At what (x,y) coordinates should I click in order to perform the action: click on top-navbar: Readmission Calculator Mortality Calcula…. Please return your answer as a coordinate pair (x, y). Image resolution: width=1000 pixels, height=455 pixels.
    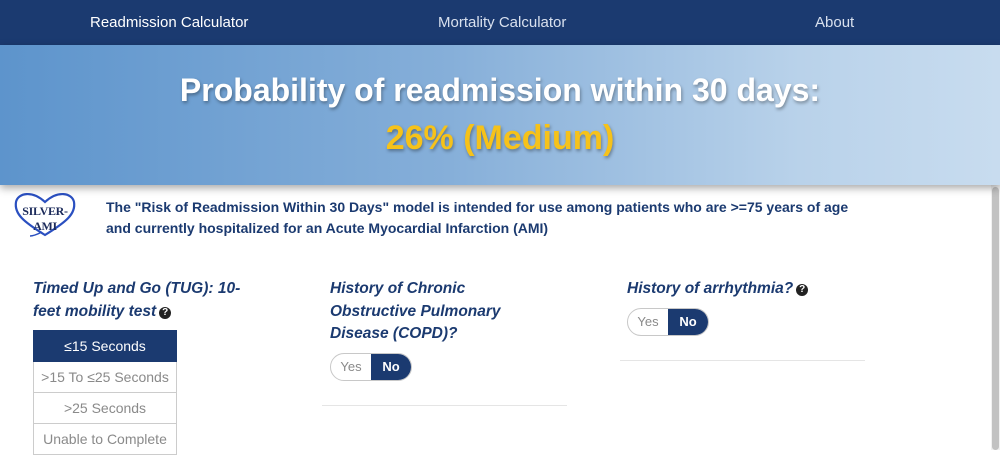
    Looking at the image, I should click on (500, 22).